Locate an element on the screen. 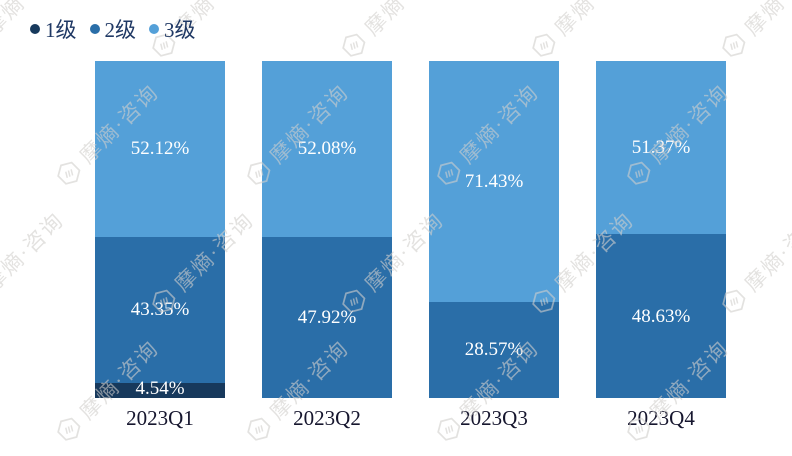  x-axis-label: 2023Q3 is located at coordinates (494, 418).